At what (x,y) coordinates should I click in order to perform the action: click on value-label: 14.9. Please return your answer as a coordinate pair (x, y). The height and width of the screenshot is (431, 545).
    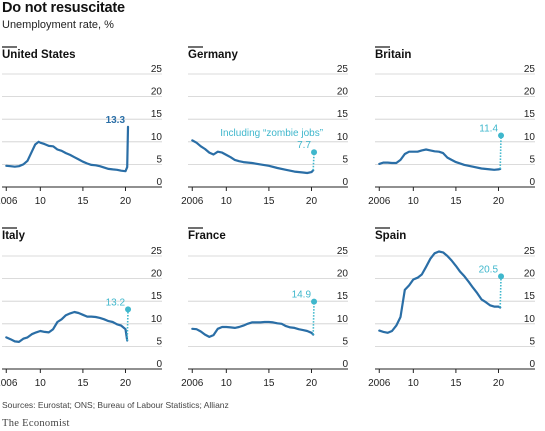
    Looking at the image, I should click on (302, 295).